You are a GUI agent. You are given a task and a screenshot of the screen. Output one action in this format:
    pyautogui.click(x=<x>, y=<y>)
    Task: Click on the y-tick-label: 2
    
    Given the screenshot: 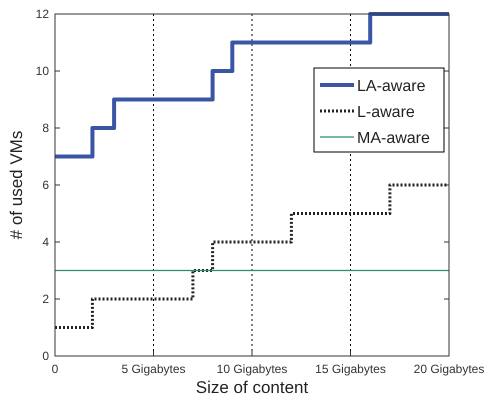 What is the action you would take?
    pyautogui.click(x=46, y=299)
    